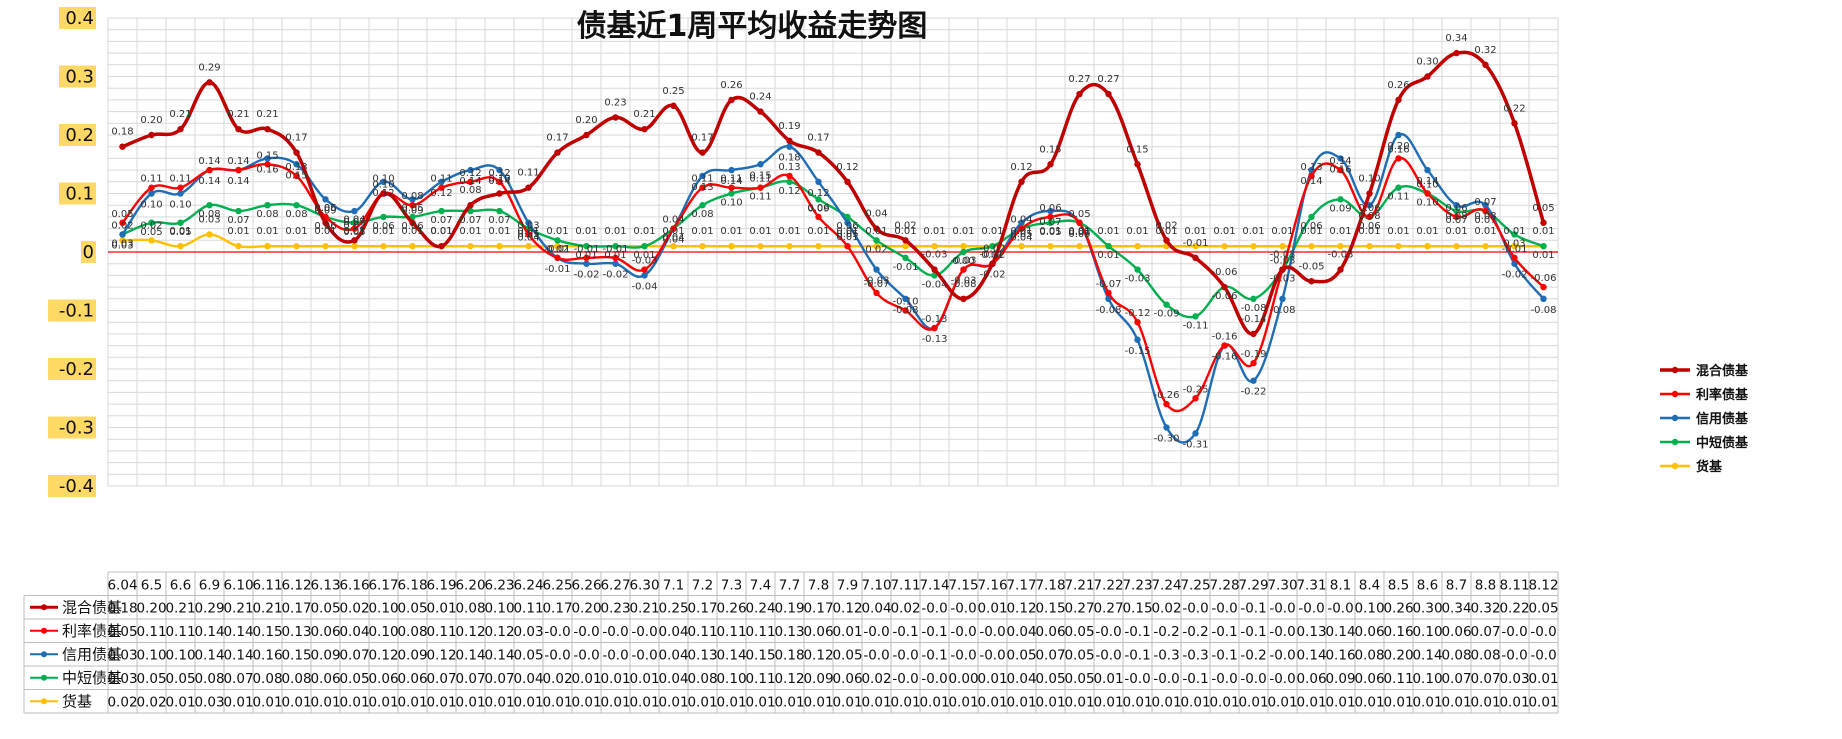 Image resolution: width=1842 pixels, height=739 pixels. Describe the element at coordinates (905, 225) in the screenshot. I see `data-label: 0.02` at that location.